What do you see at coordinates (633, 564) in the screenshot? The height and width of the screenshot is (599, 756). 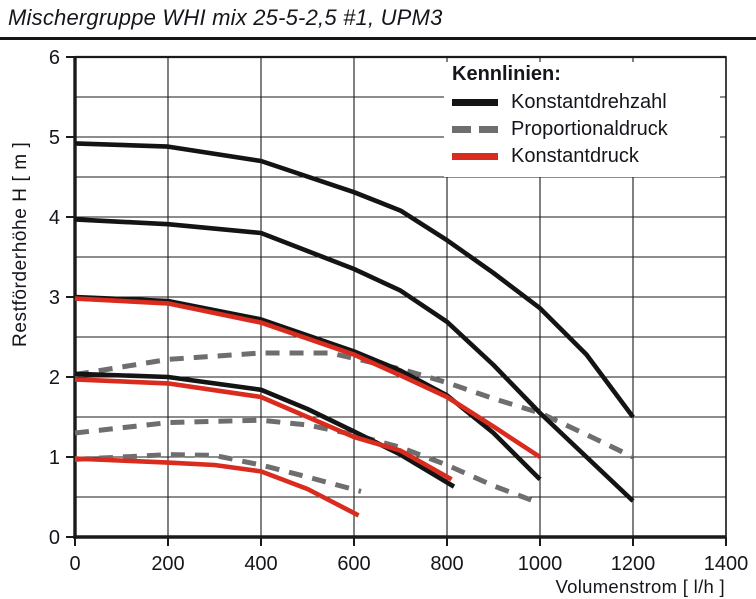 I see `x-tick-label: 1200` at bounding box center [633, 564].